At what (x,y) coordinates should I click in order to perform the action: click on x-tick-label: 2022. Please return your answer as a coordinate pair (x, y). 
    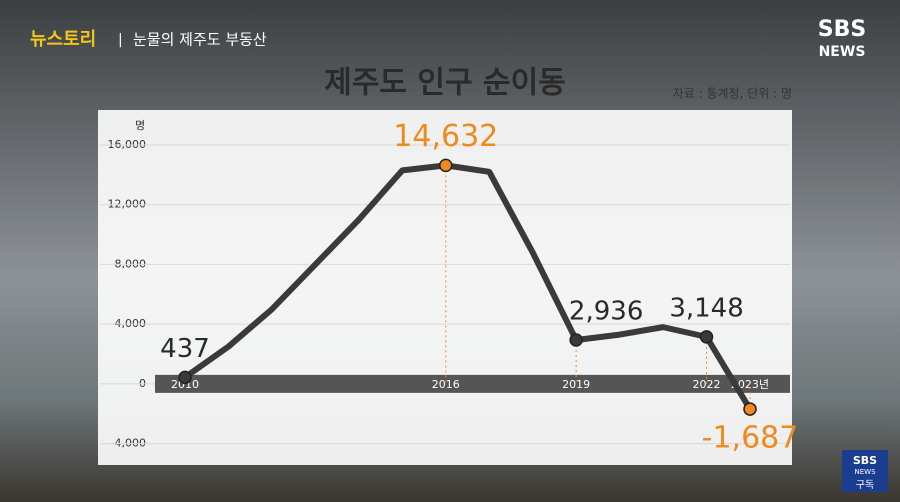
    Looking at the image, I should click on (707, 384).